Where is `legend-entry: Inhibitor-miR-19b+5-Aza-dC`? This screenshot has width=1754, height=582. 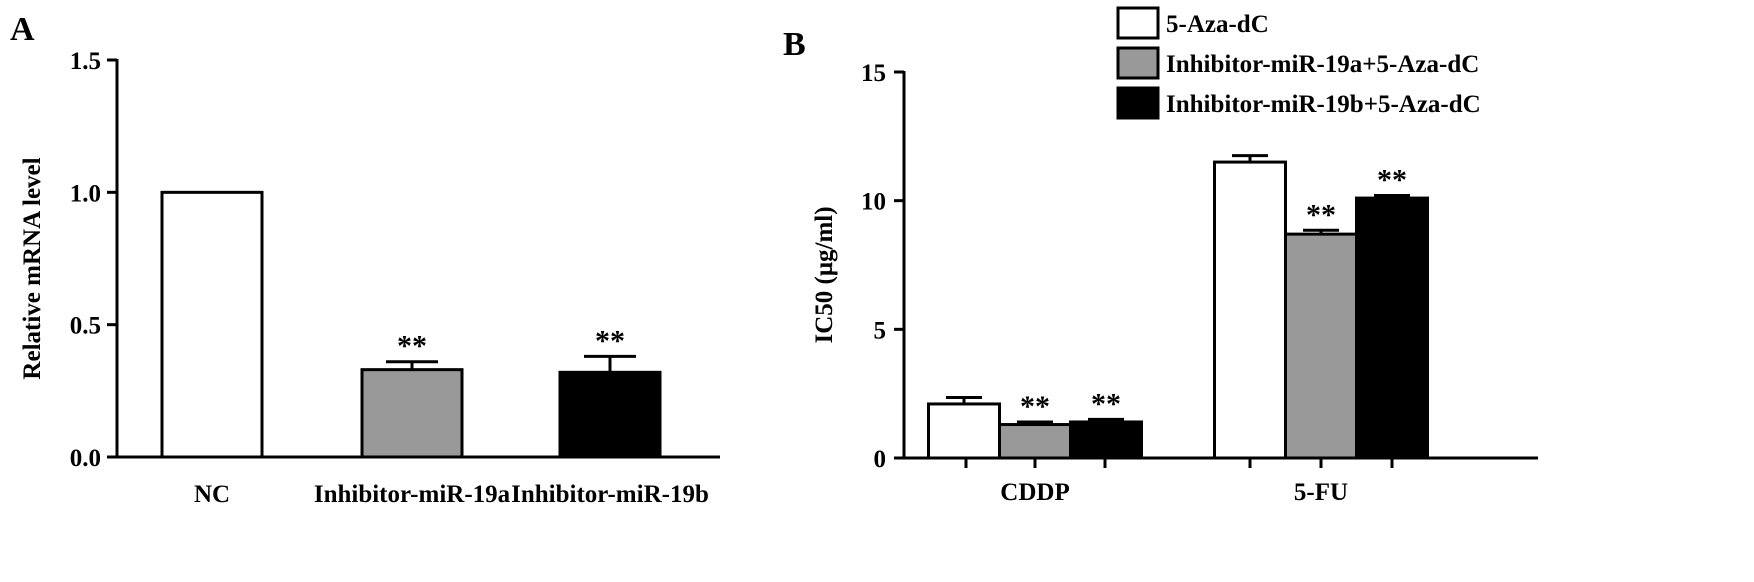
legend-entry: Inhibitor-miR-19b+5-Aza-dC is located at coordinates (1323, 104).